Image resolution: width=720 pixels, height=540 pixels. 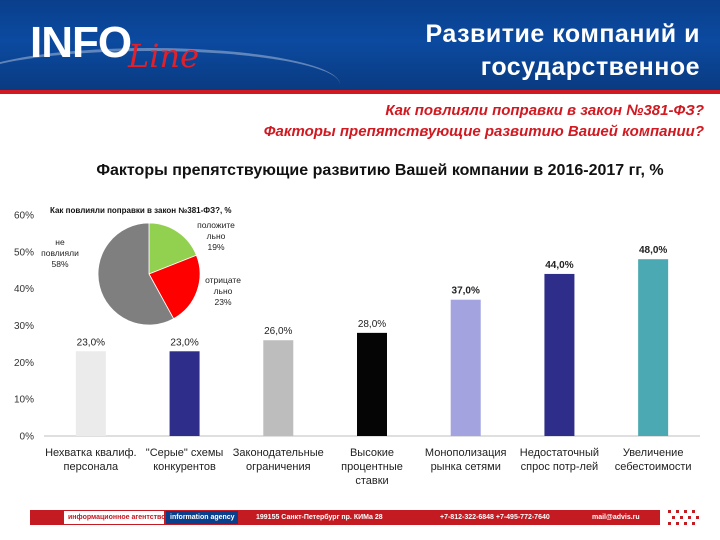 What do you see at coordinates (164, 56) in the screenshot?
I see `logo-line-text: Line` at bounding box center [164, 56].